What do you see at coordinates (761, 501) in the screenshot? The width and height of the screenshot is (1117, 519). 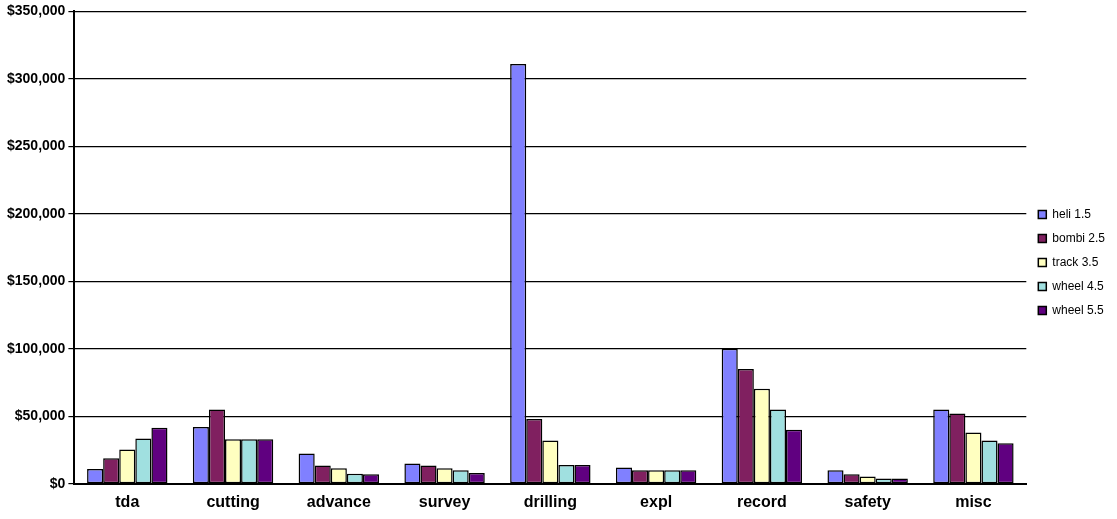 I see `x-tick-label: record` at bounding box center [761, 501].